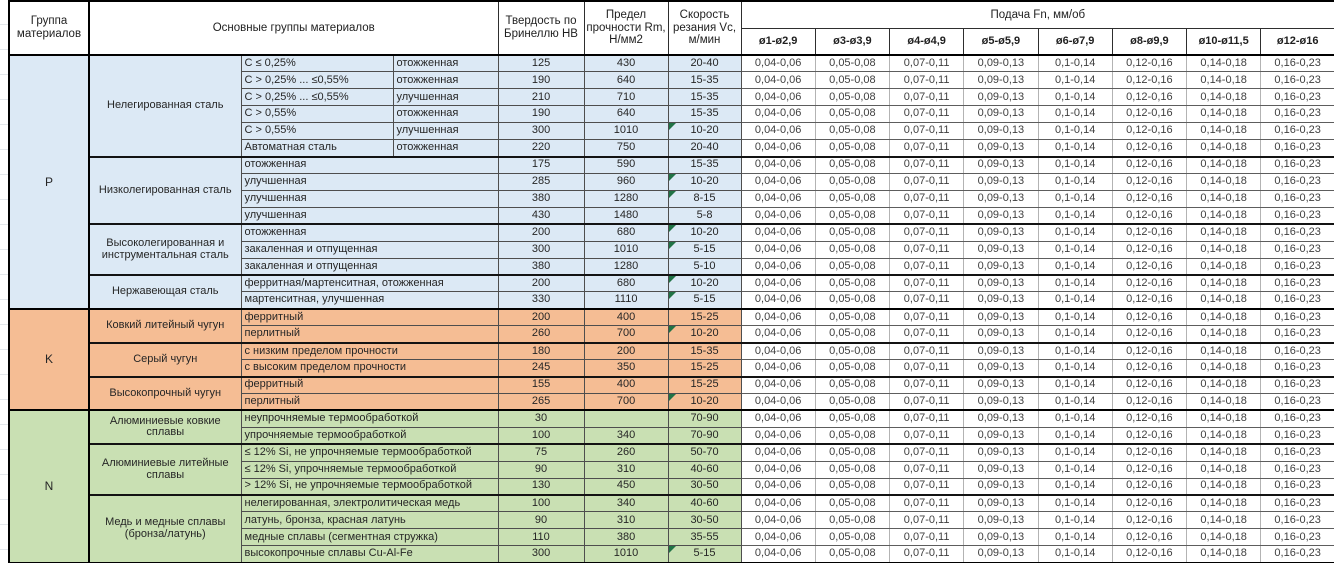 This screenshot has width=1334, height=563. I want to click on subgroup-name-cell: Серый чугун, so click(165, 359).